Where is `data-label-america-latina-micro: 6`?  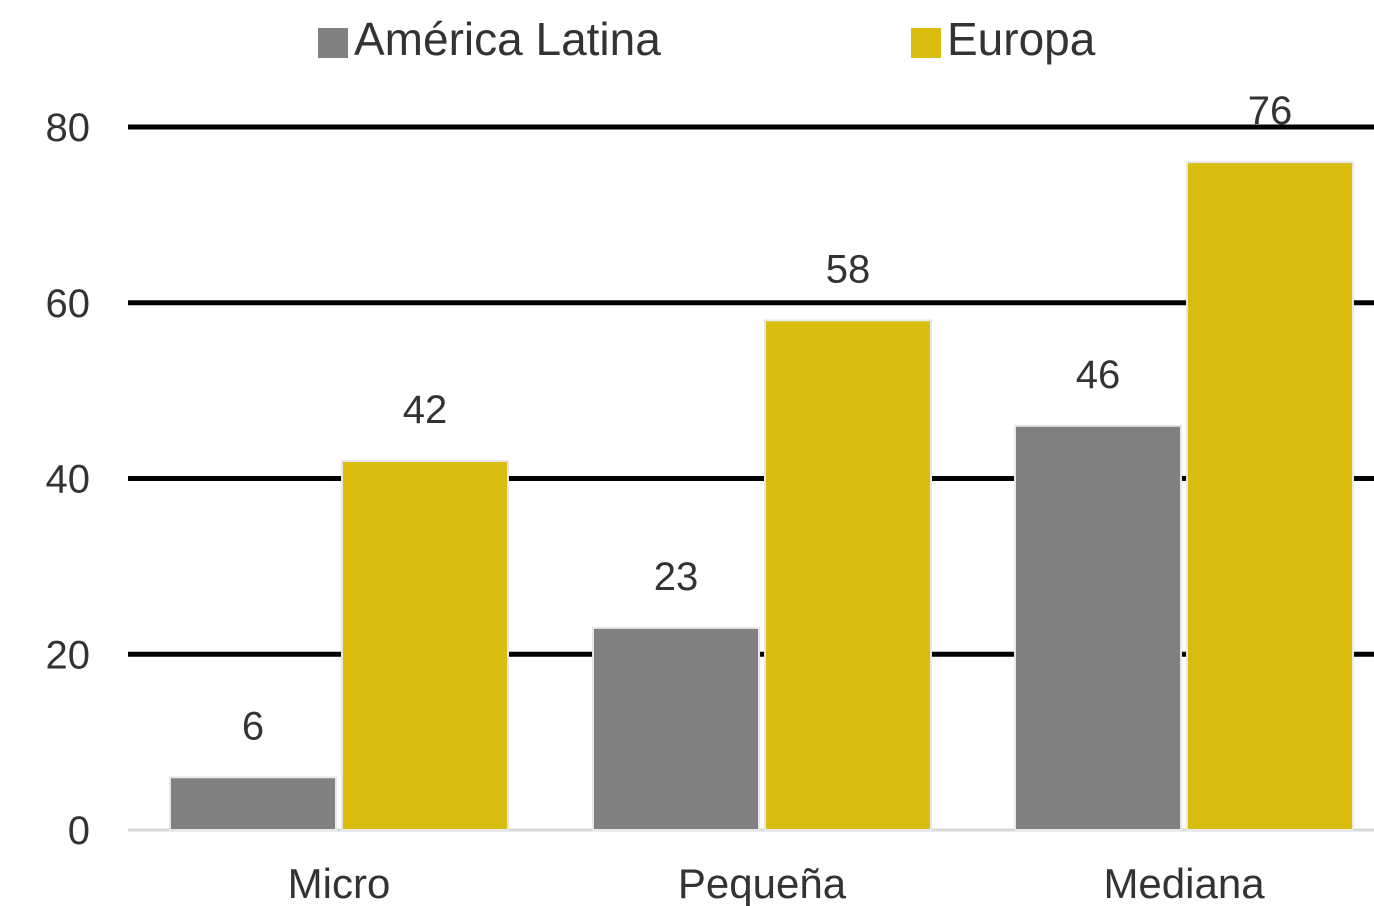 data-label-america-latina-micro: 6 is located at coordinates (253, 726).